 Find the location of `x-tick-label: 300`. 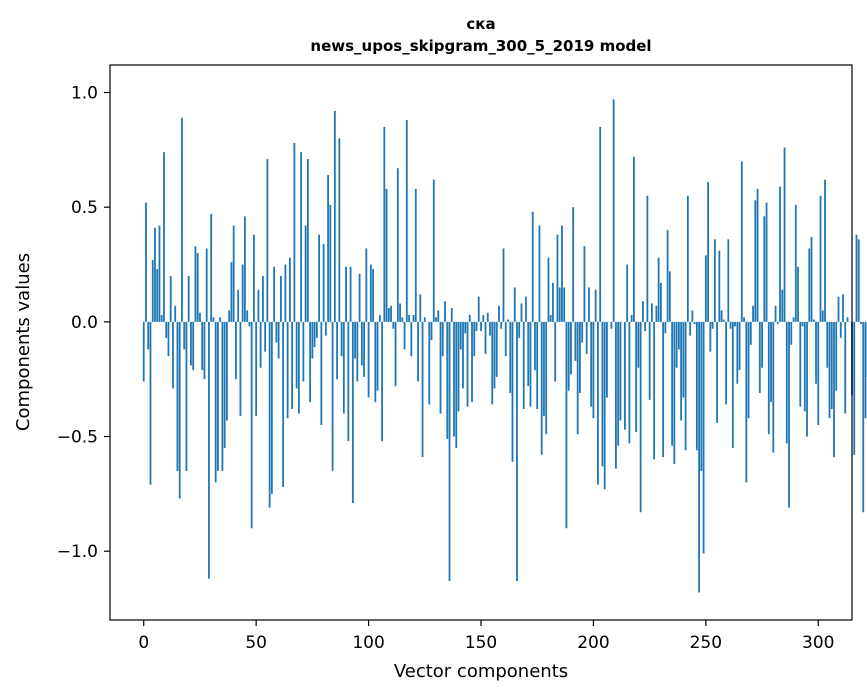

x-tick-label: 300 is located at coordinates (818, 643).